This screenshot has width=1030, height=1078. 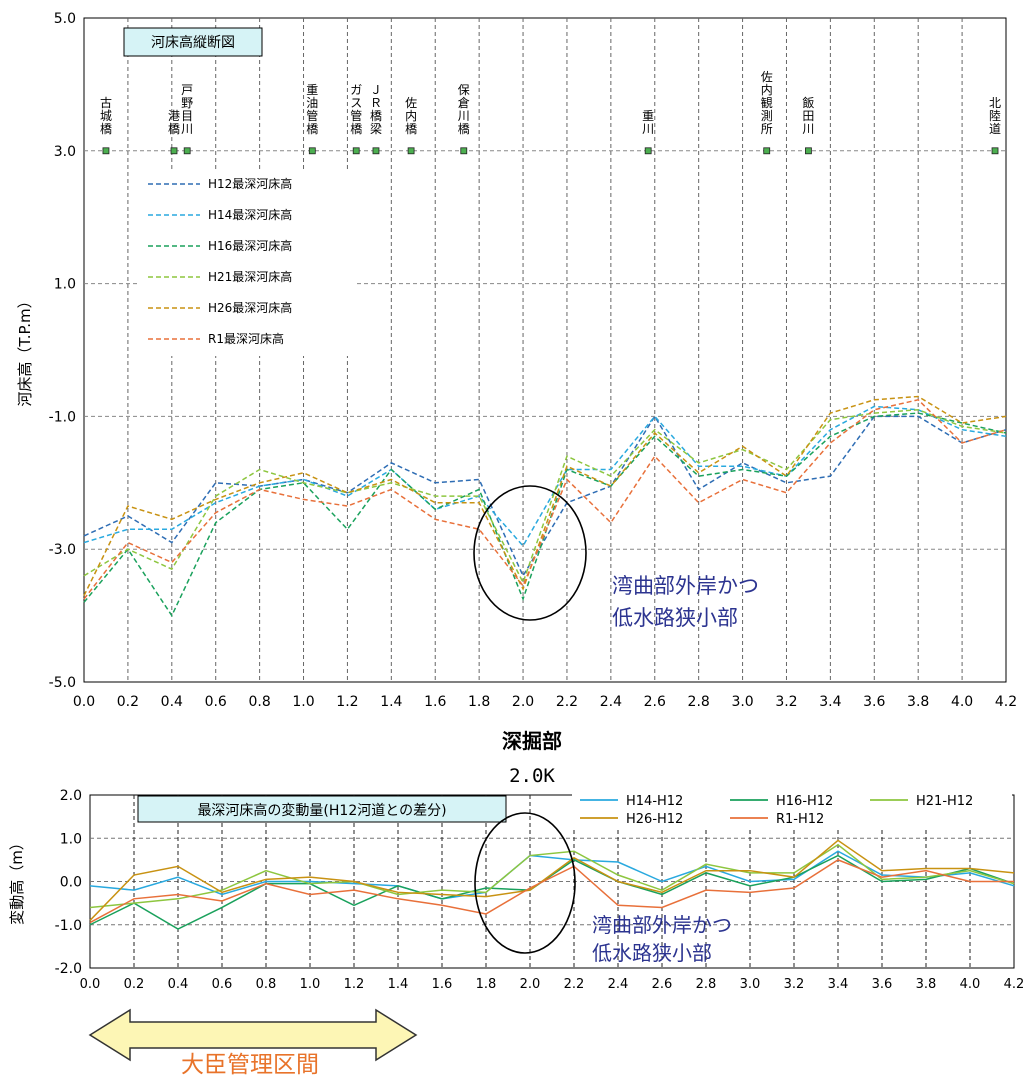 What do you see at coordinates (250, 245) in the screenshot?
I see `top-legend-label: H16最深河床高` at bounding box center [250, 245].